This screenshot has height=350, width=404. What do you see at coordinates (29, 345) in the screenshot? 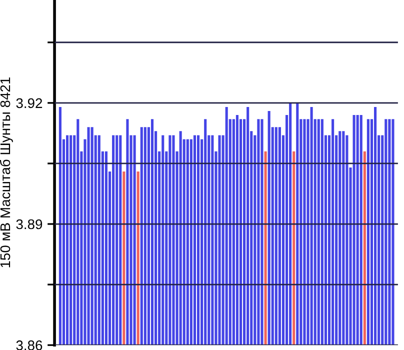
I see `y-tick-label: 3.86` at bounding box center [29, 345].